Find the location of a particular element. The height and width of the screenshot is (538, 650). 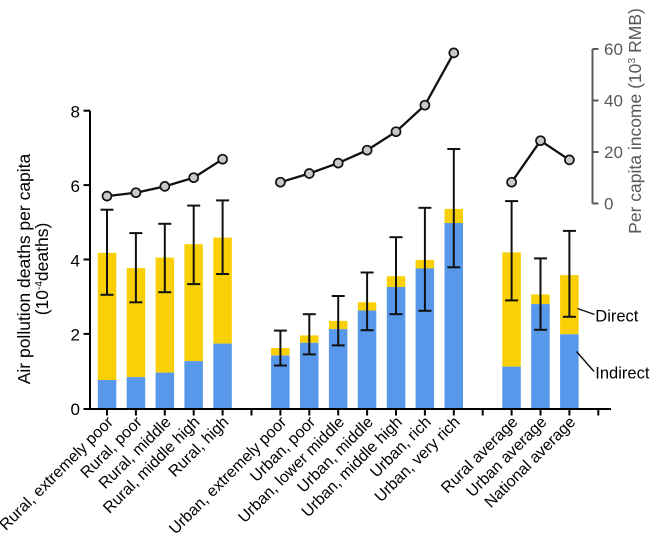

svg-text: 60 is located at coordinates (613, 49).